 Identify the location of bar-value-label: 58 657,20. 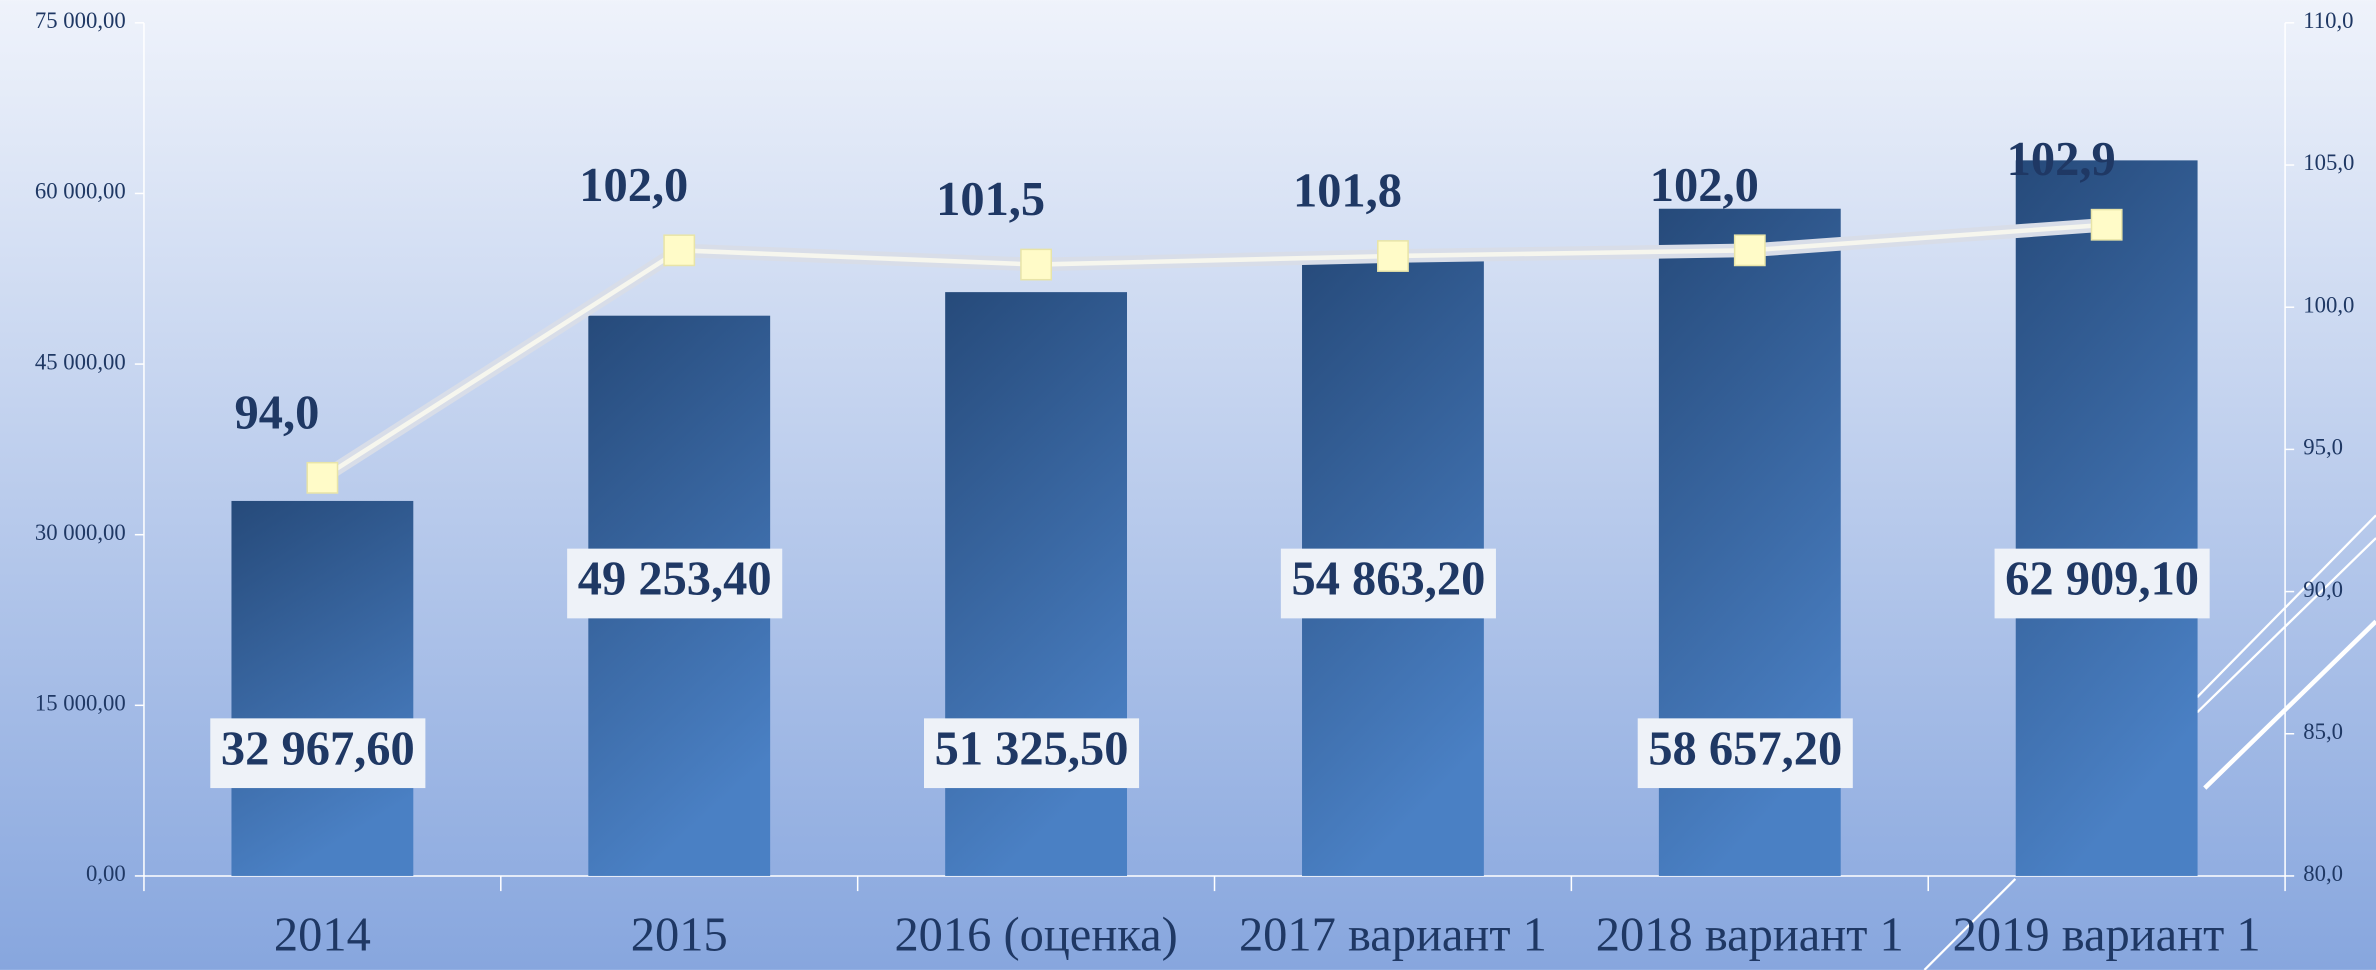
(1745, 748).